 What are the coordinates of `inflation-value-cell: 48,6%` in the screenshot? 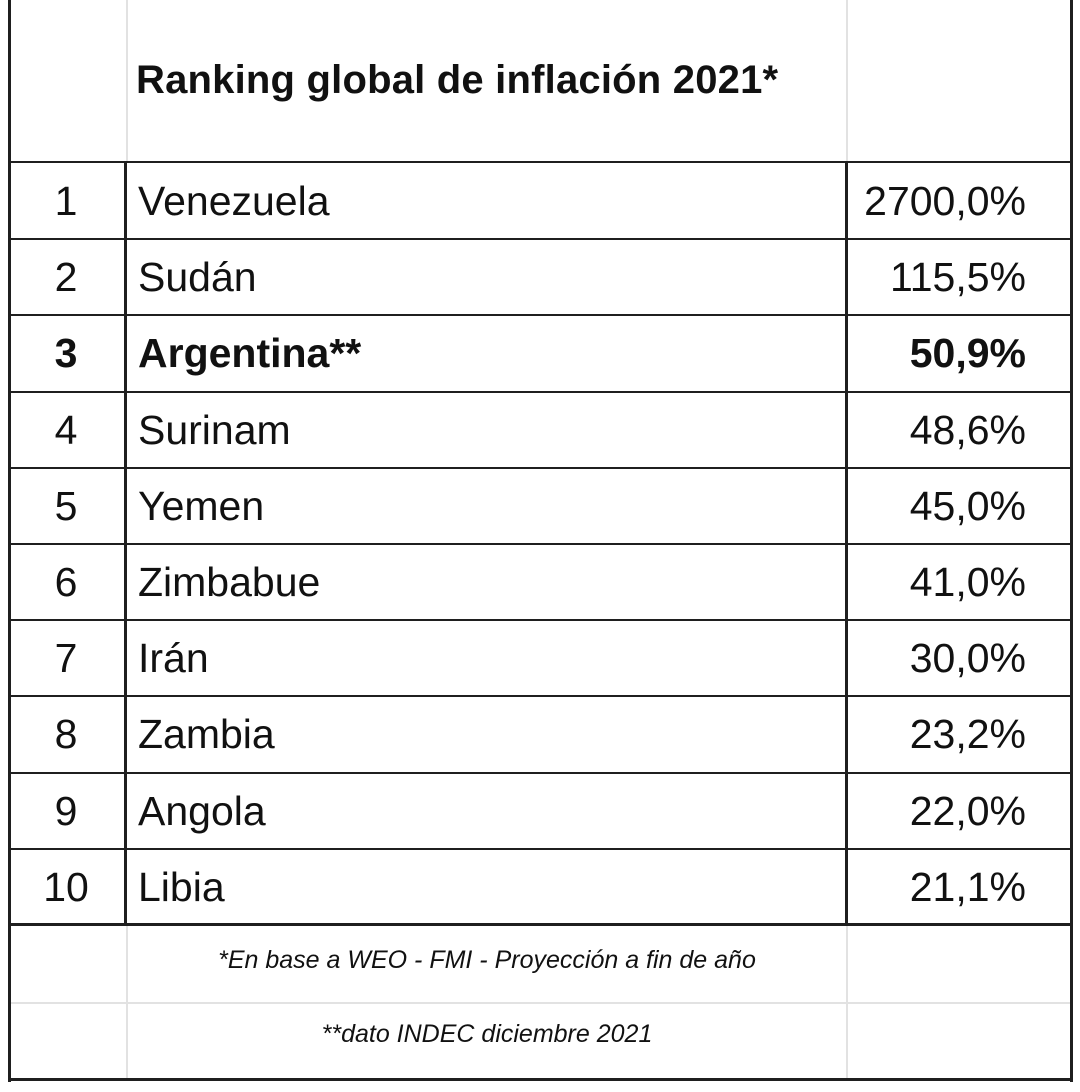 It's located at (967, 429).